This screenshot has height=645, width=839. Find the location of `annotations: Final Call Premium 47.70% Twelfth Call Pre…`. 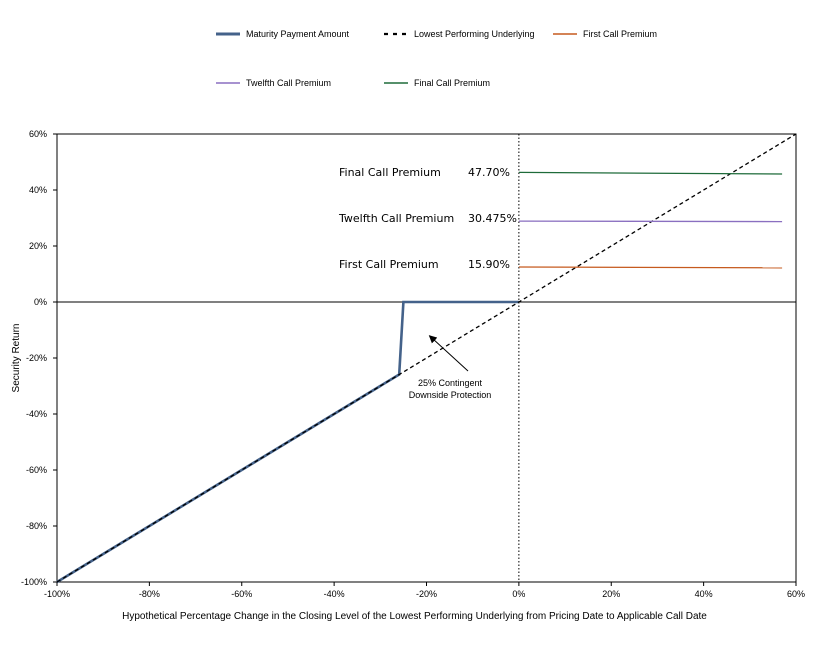

annotations: Final Call Premium 47.70% Twelfth Call Pre… is located at coordinates (427, 283).